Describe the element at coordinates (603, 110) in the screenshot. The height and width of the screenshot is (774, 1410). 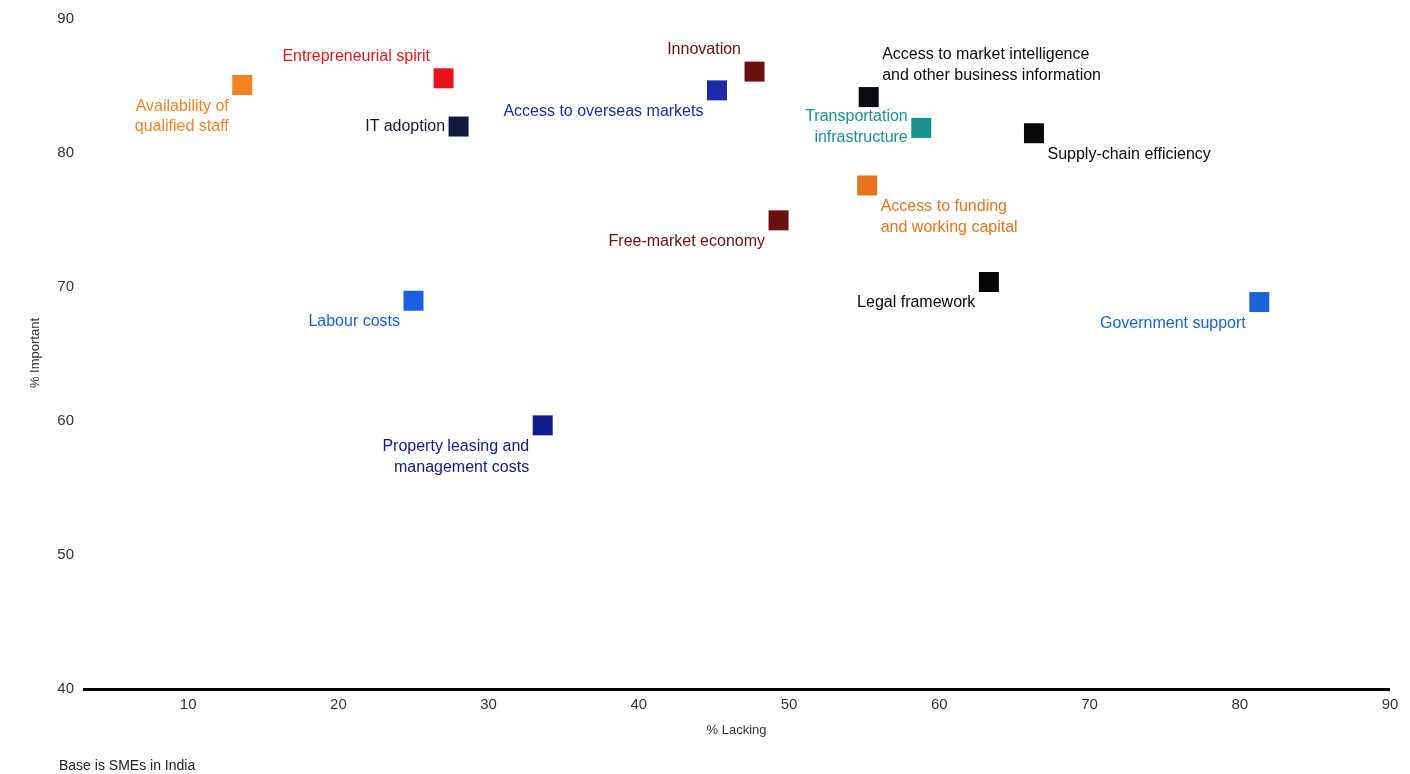
I see `series-label: Access to overseas markets` at that location.